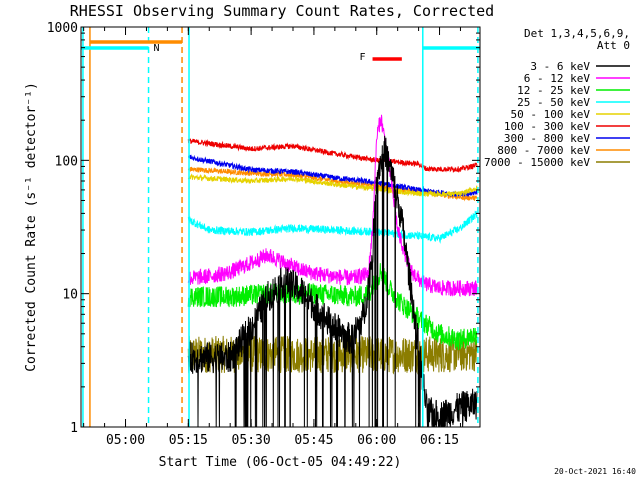 This screenshot has height=480, width=640. Describe the element at coordinates (313, 440) in the screenshot. I see `x-tick-label: 05:45` at that location.